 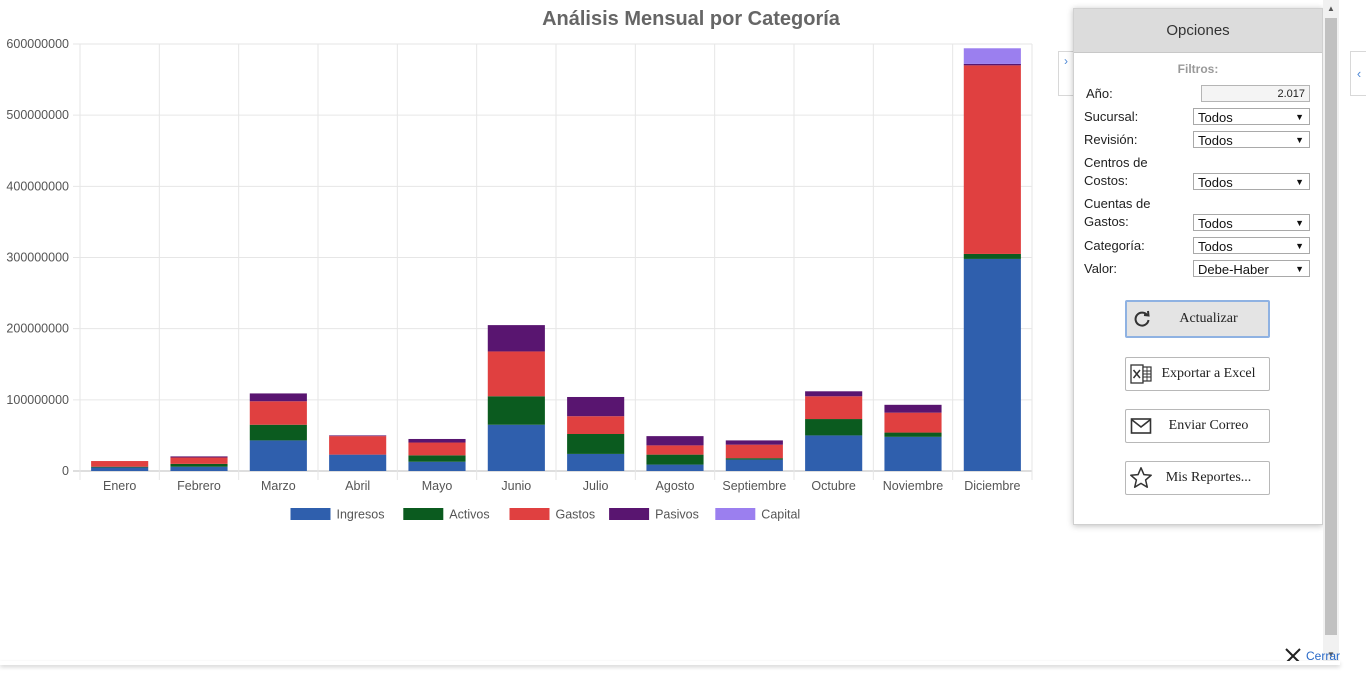 What do you see at coordinates (1208, 425) in the screenshot?
I see `email-label: Enviar Correo` at bounding box center [1208, 425].